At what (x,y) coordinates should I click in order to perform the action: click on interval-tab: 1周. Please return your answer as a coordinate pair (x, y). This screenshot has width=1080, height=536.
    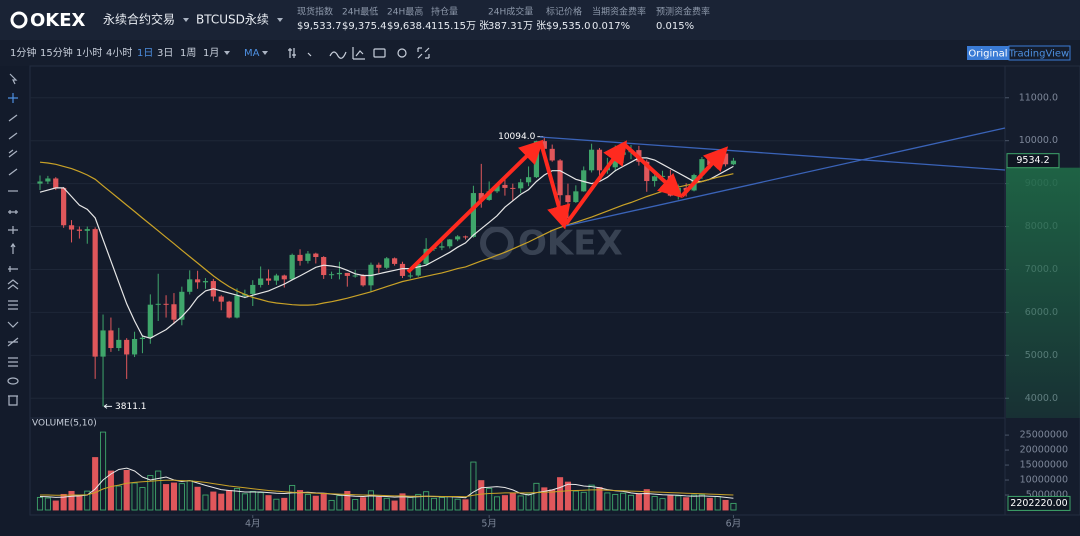
    Looking at the image, I should click on (188, 53).